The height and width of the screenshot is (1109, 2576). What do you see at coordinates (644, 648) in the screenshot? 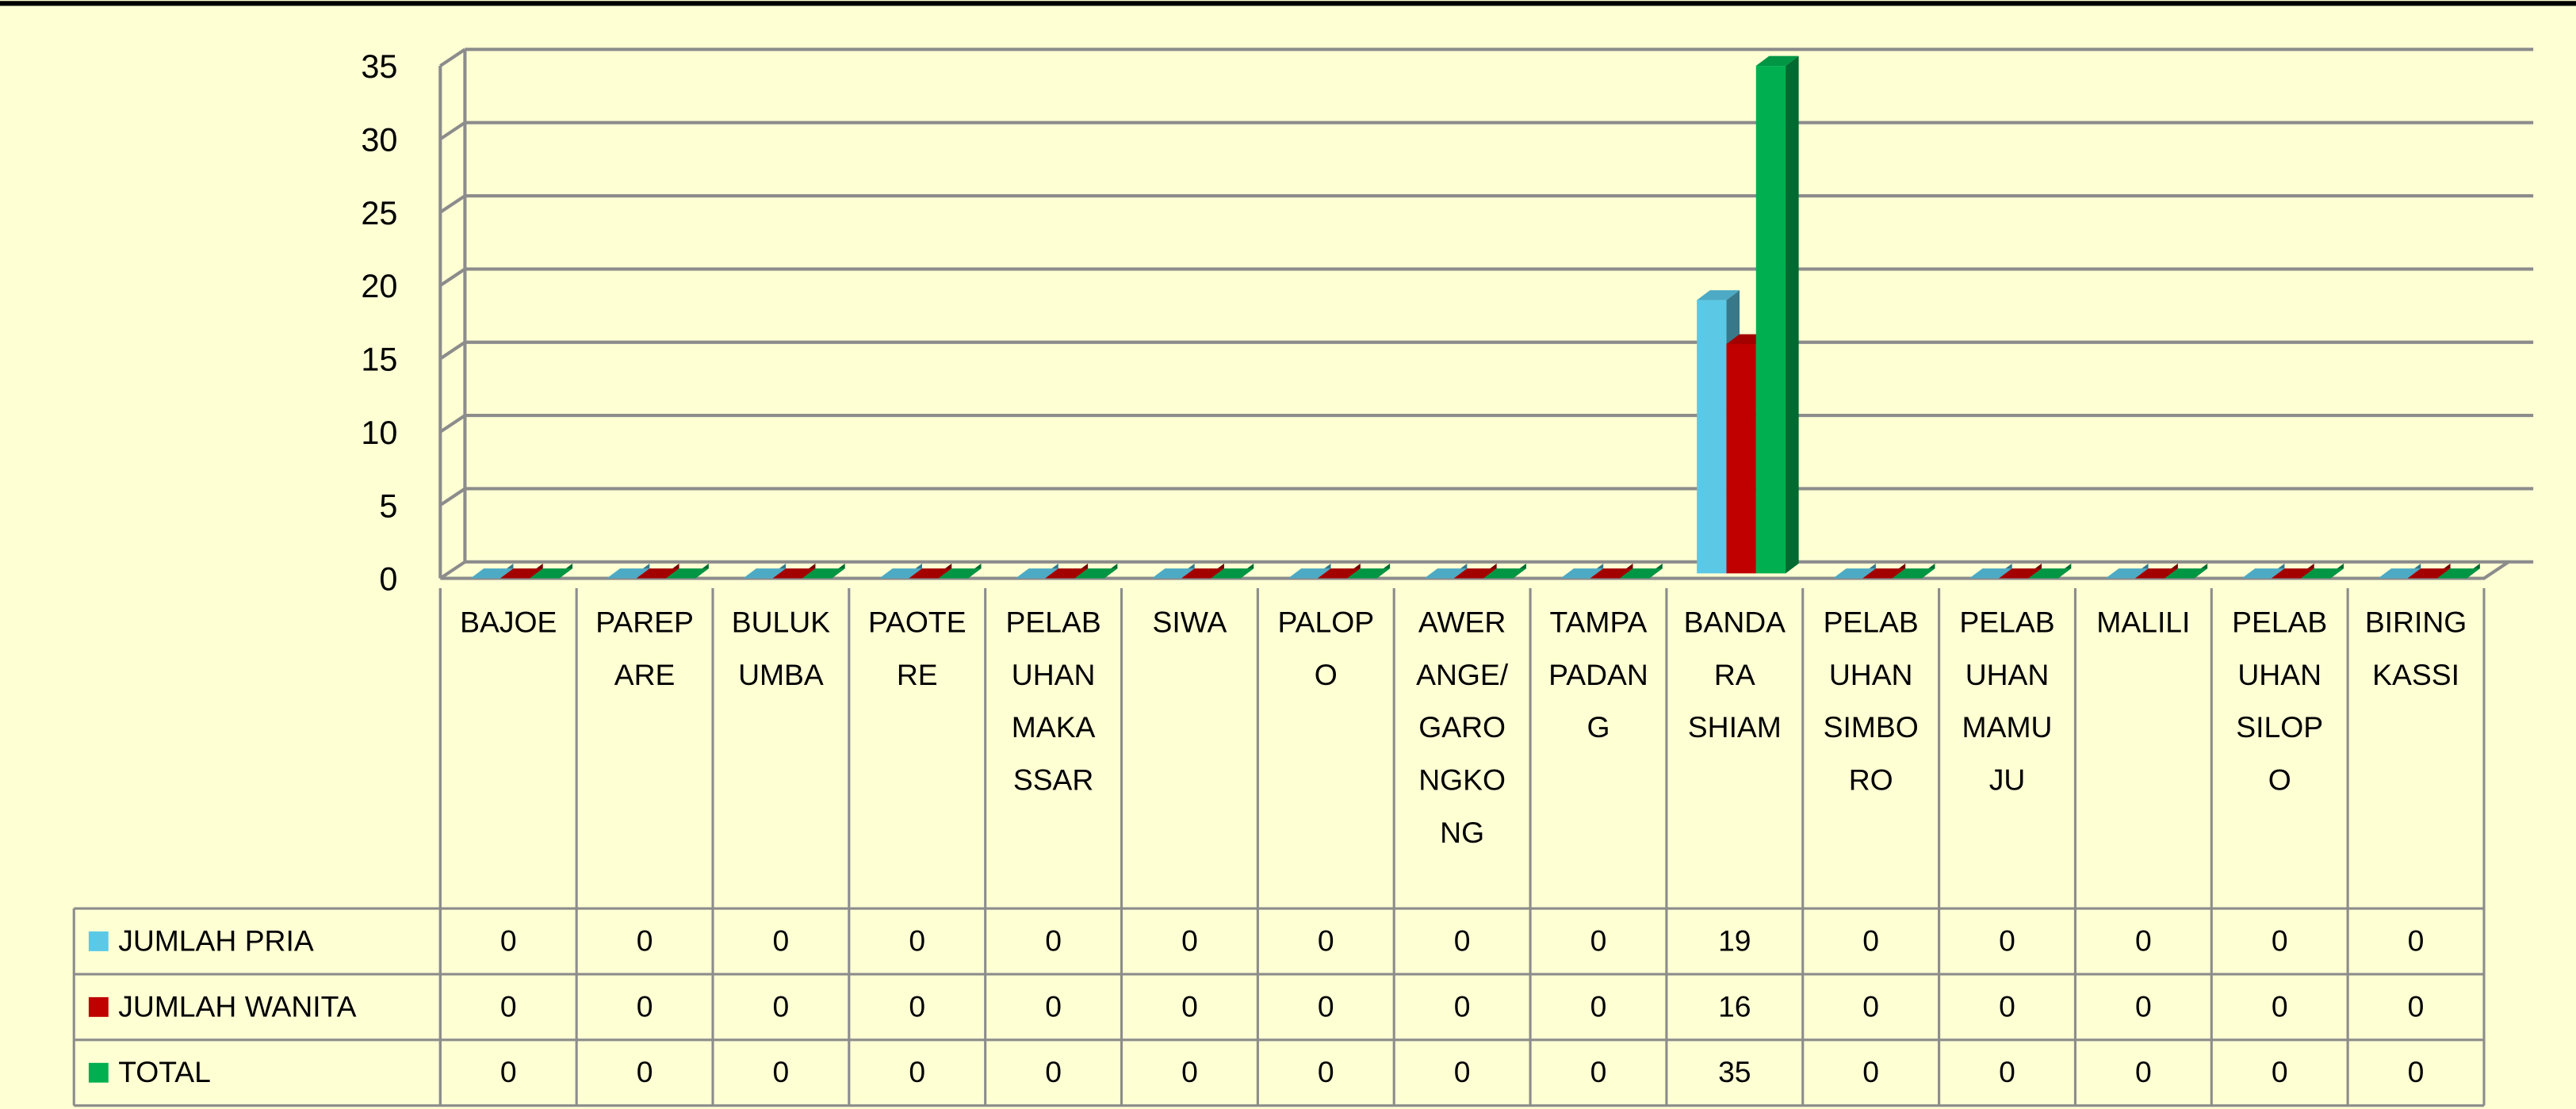
I see `x-tick-label: PAREP ARE` at bounding box center [644, 648].